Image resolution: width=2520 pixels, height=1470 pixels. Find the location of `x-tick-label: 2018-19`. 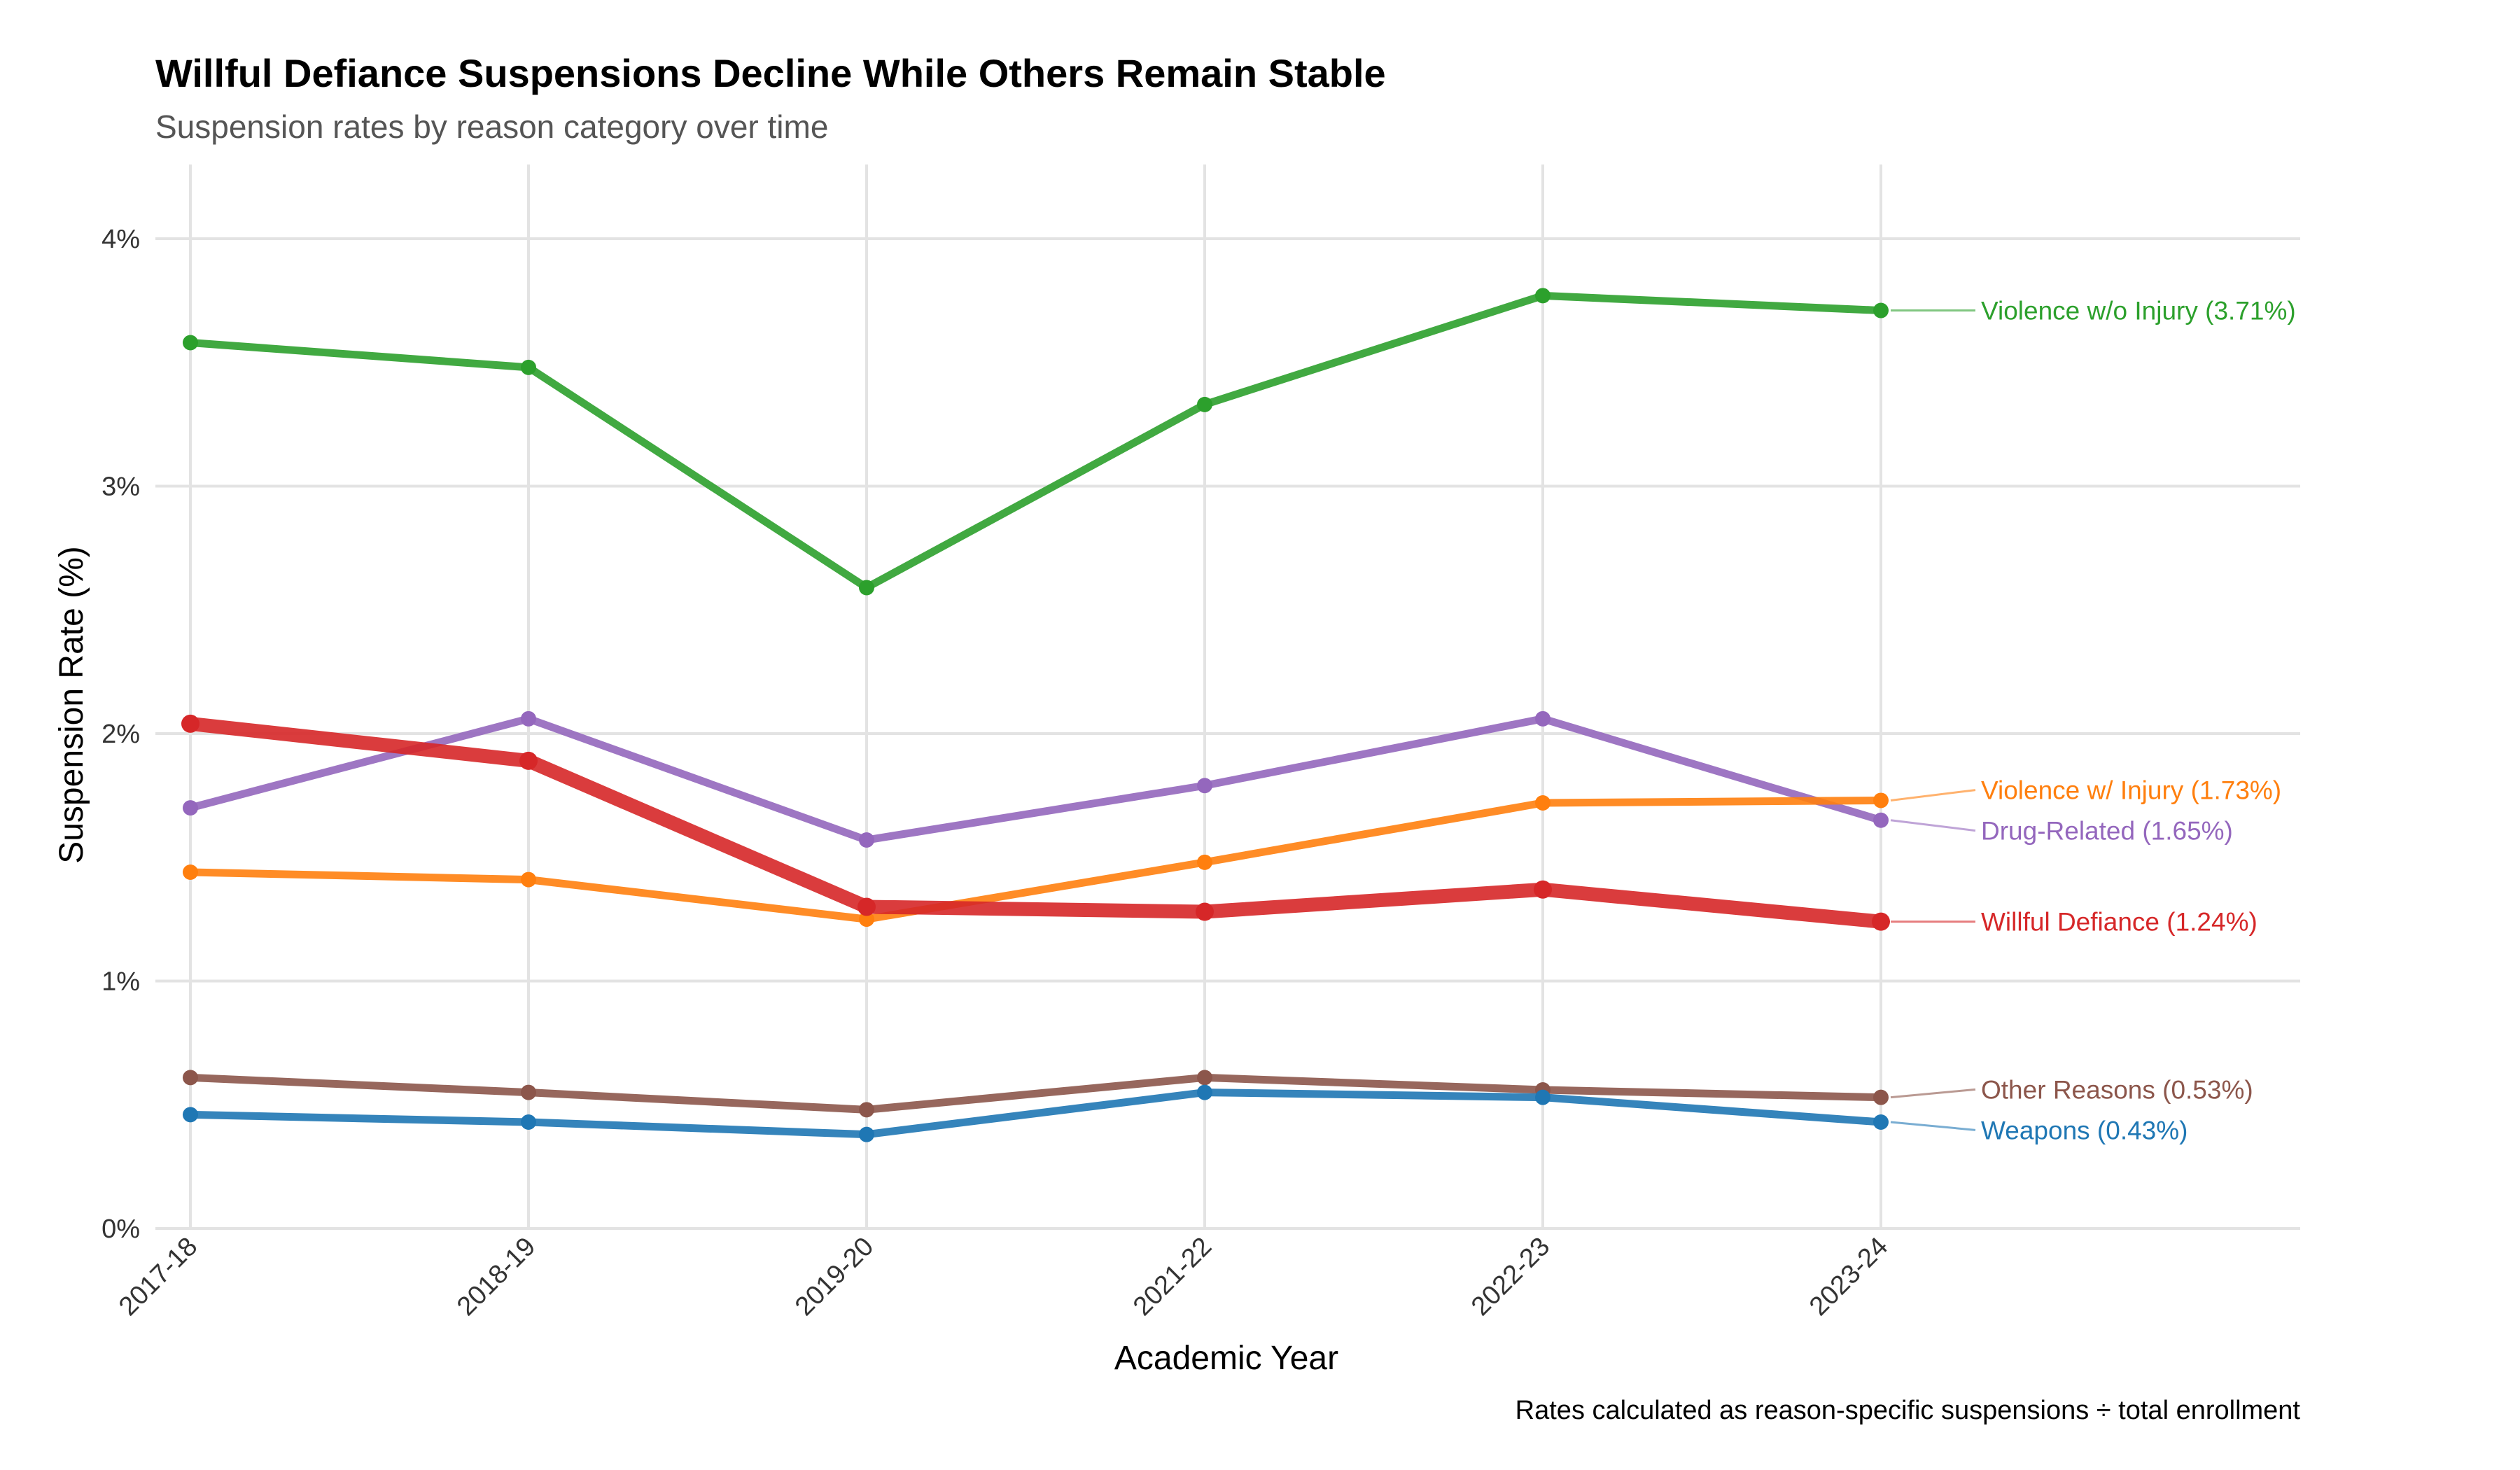

x-tick-label: 2018-19 is located at coordinates (496, 1277).